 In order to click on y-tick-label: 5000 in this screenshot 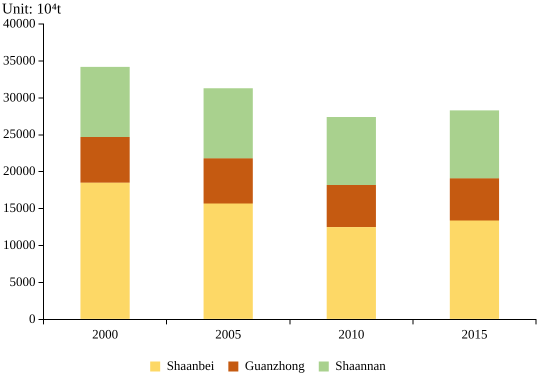, I will do `click(23, 281)`.